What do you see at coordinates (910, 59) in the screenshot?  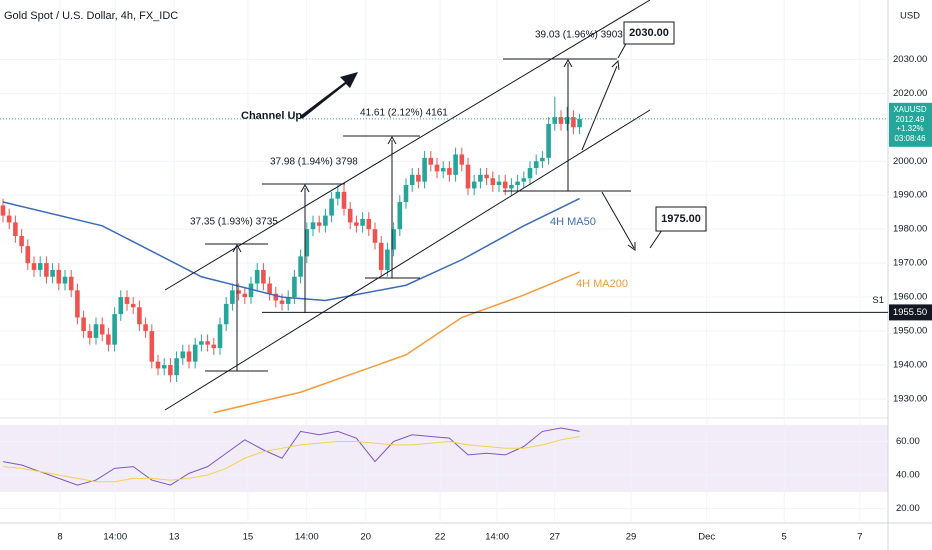 I see `y-tick-label: 2030.00` at bounding box center [910, 59].